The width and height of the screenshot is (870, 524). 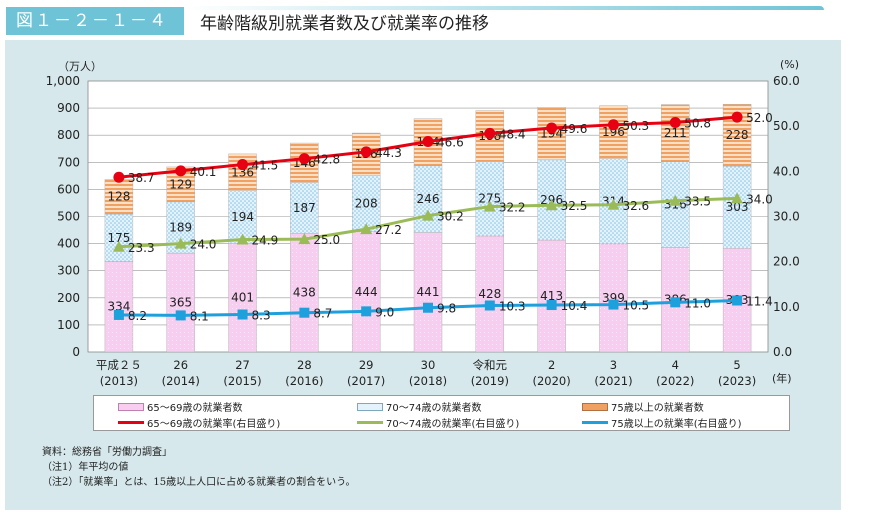 What do you see at coordinates (635, 206) in the screenshot?
I see `rate-value-label: 32.6` at bounding box center [635, 206].